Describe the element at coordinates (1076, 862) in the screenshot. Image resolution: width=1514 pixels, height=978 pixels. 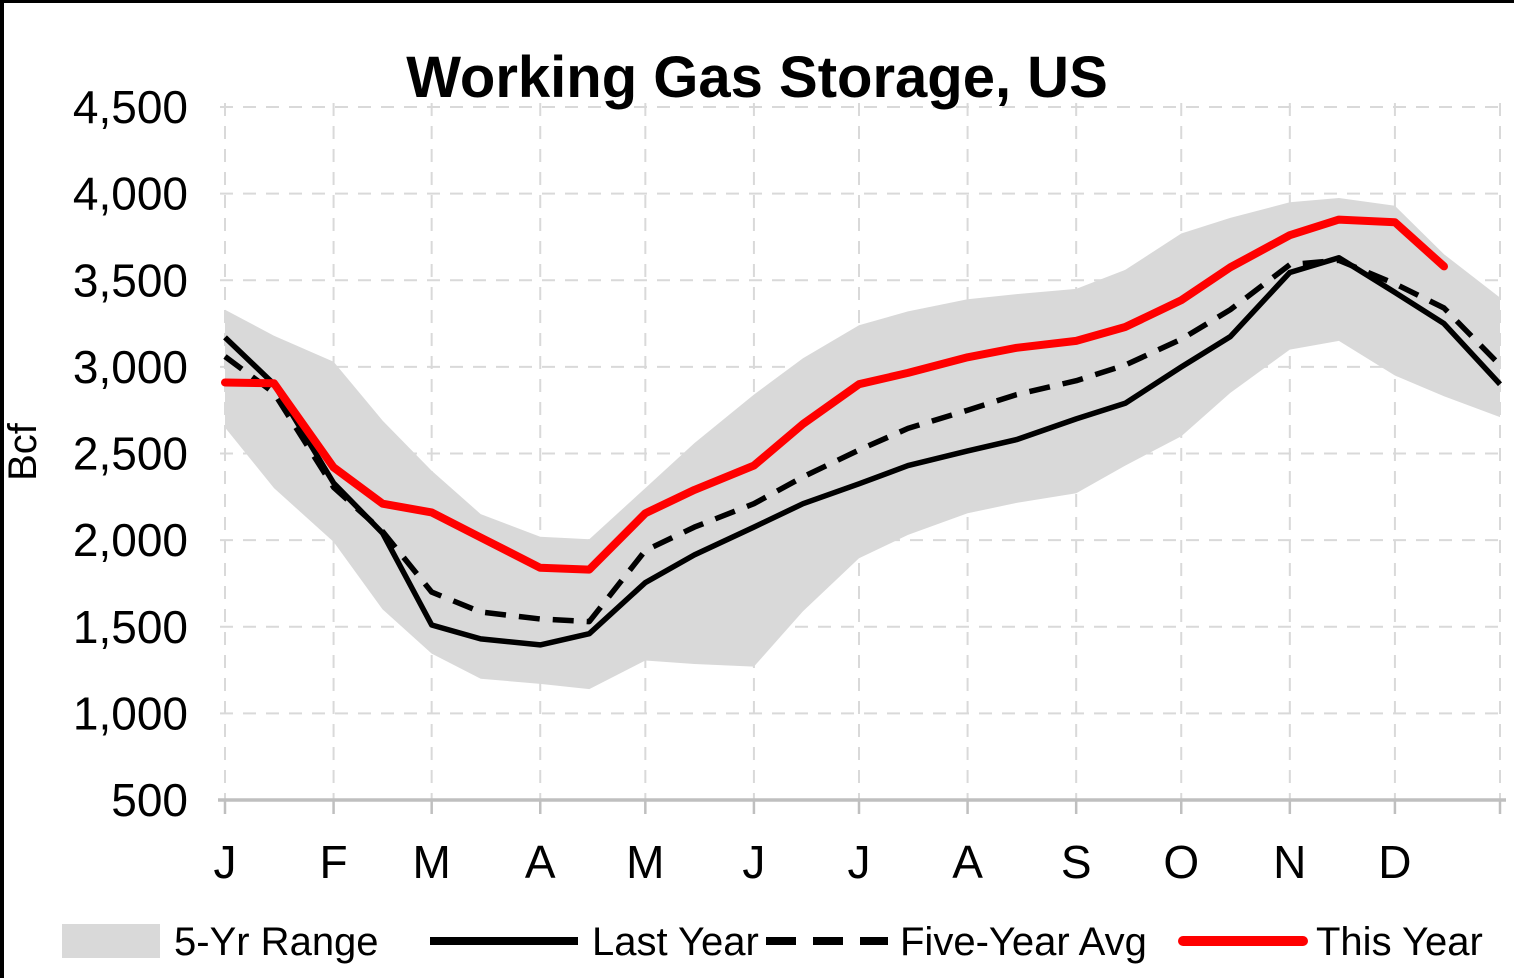
I see `x-month-label: S` at that location.